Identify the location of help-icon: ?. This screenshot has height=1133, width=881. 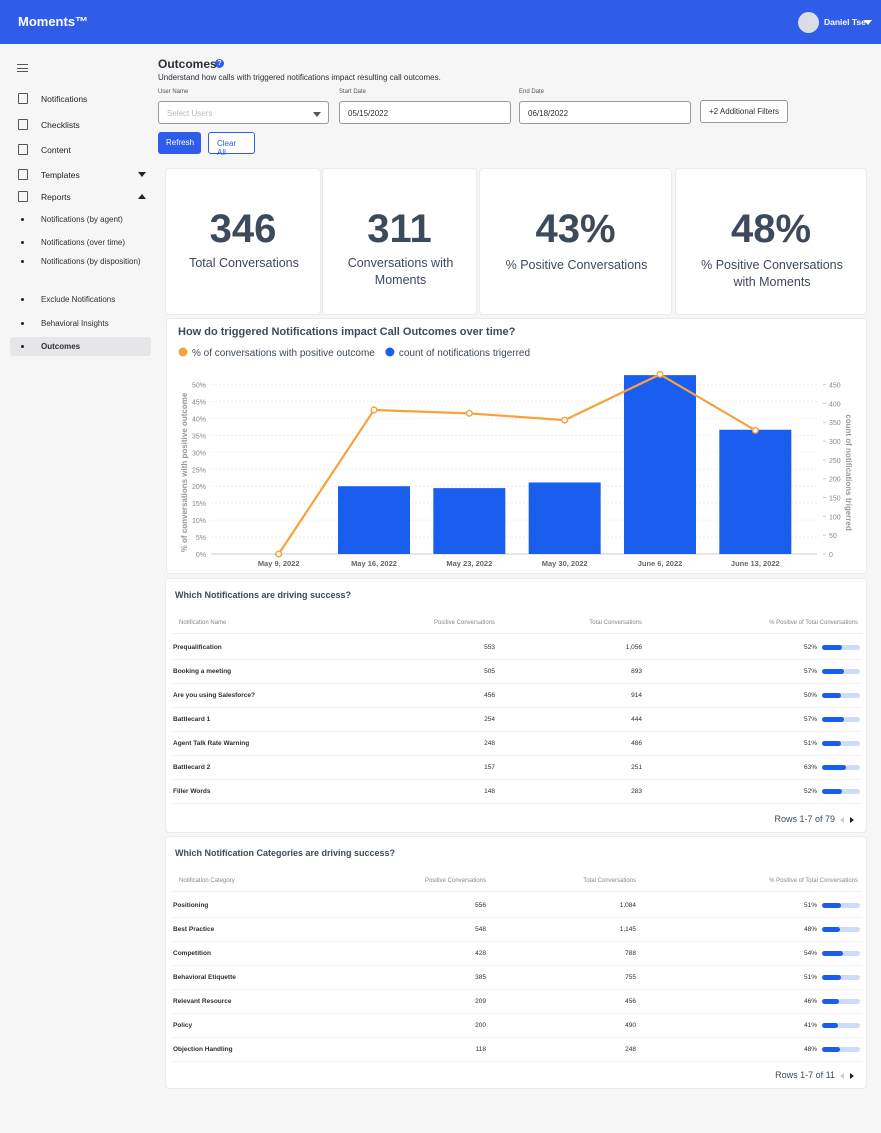
(219, 63).